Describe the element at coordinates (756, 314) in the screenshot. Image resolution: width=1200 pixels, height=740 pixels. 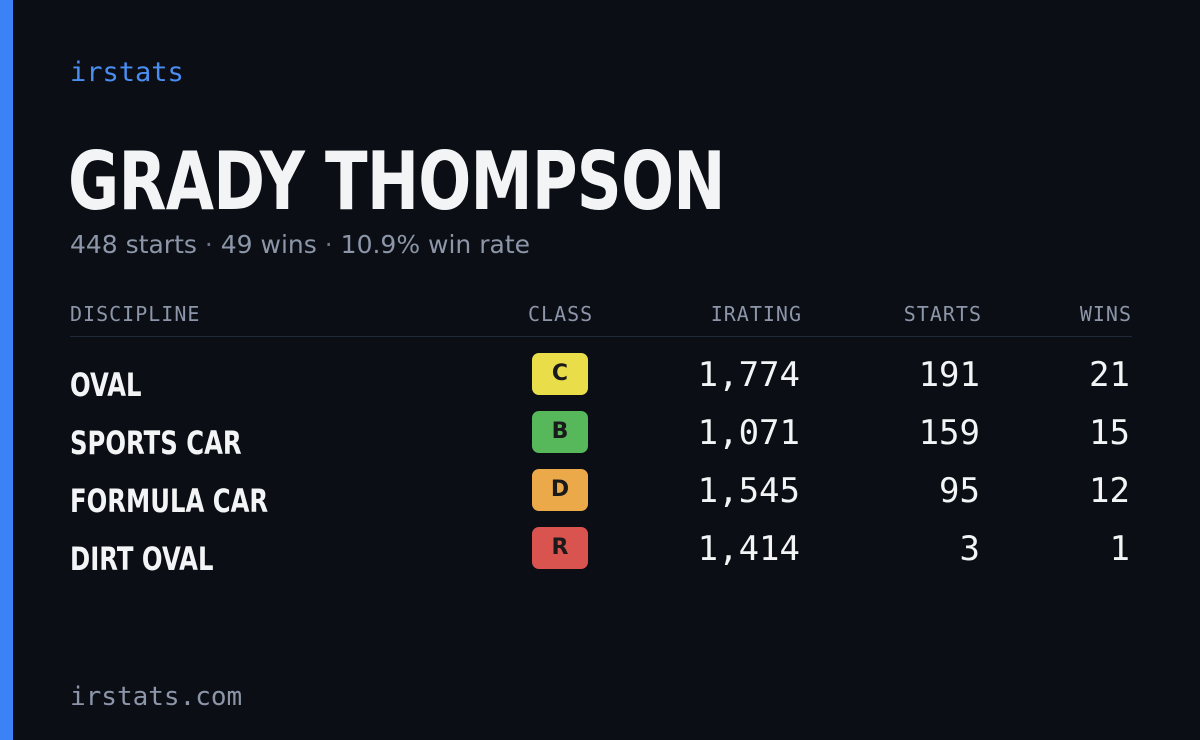
I see `header-irating: IRATING` at that location.